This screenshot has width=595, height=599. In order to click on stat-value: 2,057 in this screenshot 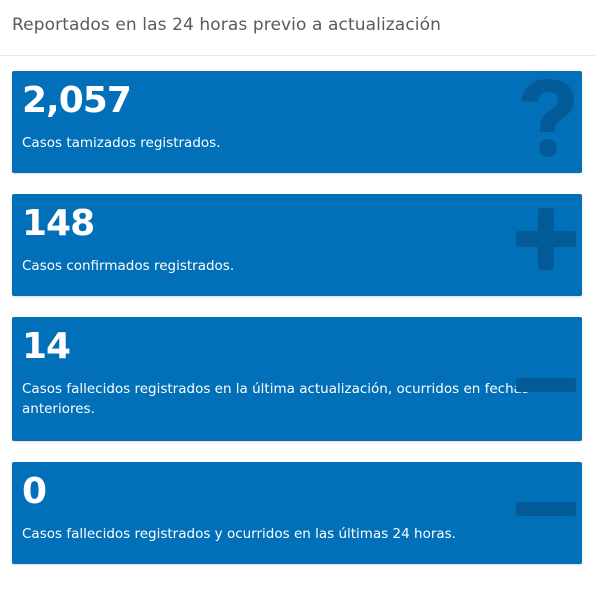, I will do `click(77, 100)`.